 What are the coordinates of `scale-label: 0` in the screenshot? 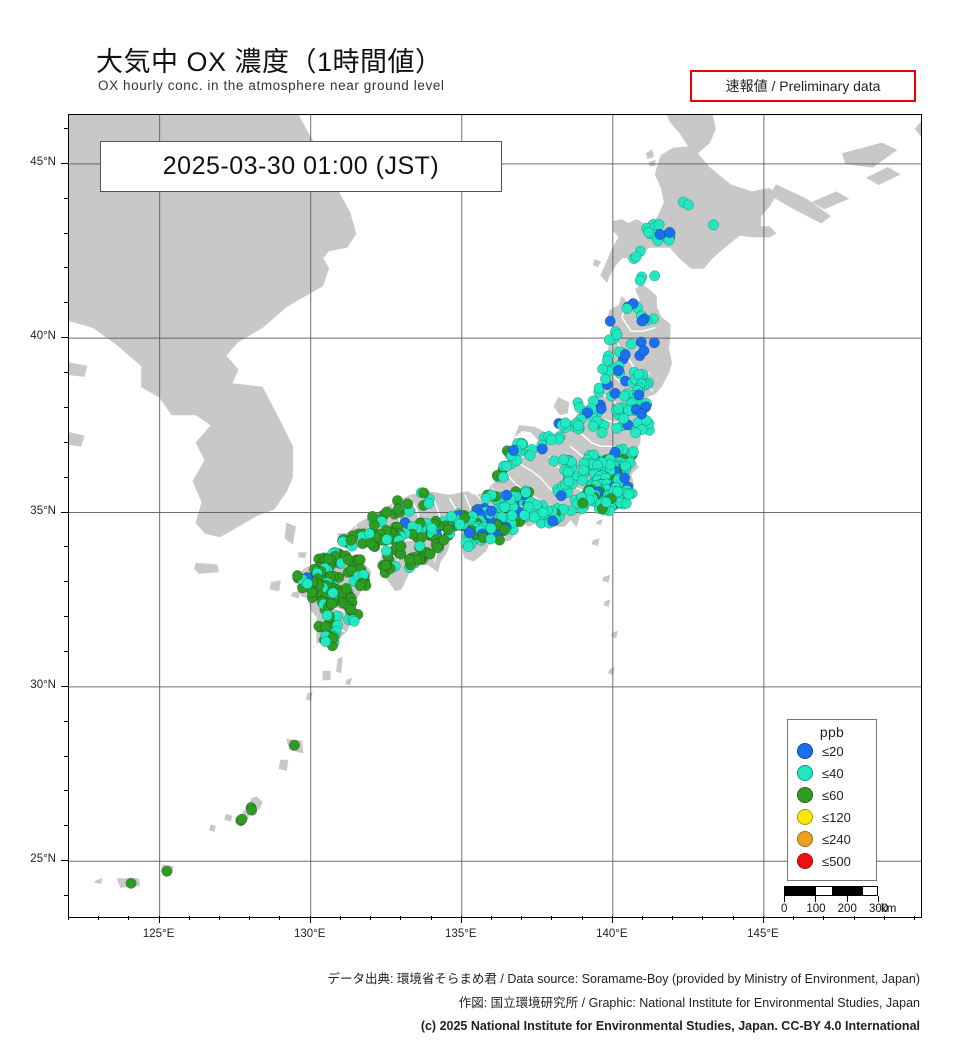 It's located at (784, 909).